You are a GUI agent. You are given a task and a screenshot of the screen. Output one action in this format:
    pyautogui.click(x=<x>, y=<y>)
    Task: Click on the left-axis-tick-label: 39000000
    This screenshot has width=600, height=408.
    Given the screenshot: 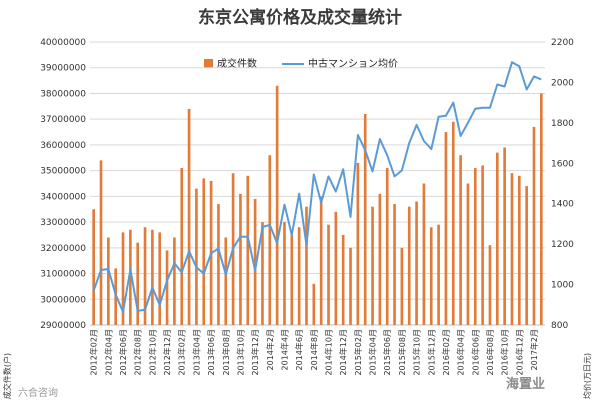 What is the action you would take?
    pyautogui.click(x=63, y=69)
    